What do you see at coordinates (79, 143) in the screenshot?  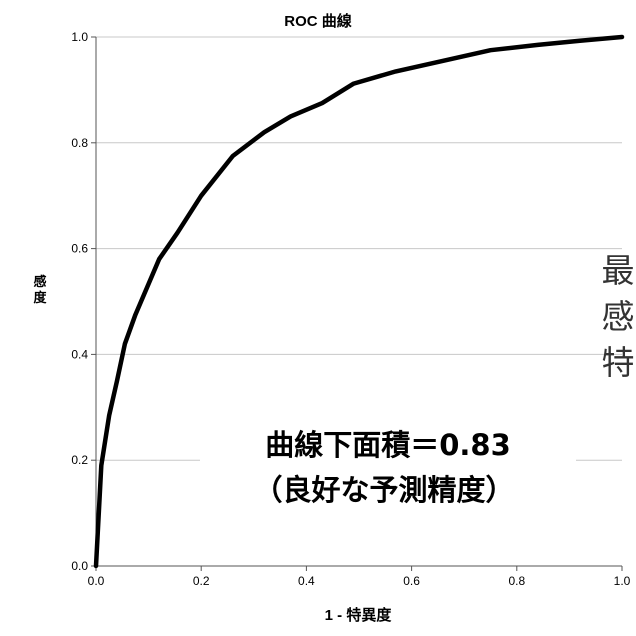 I see `y-tick-label: 0.8` at bounding box center [79, 143].